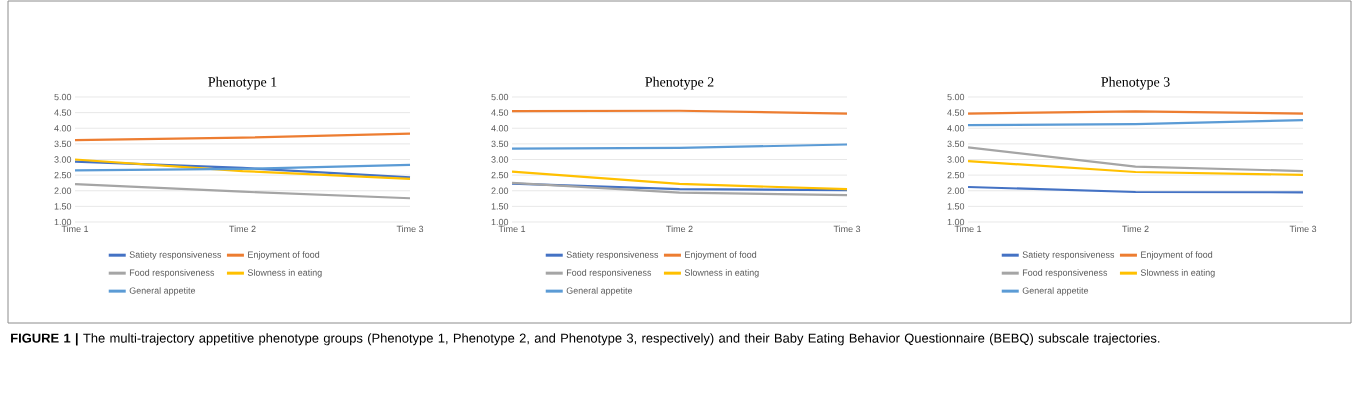 This screenshot has height=400, width=1358. What do you see at coordinates (679, 83) in the screenshot?
I see `chart-title: Phenotype 2` at bounding box center [679, 83].